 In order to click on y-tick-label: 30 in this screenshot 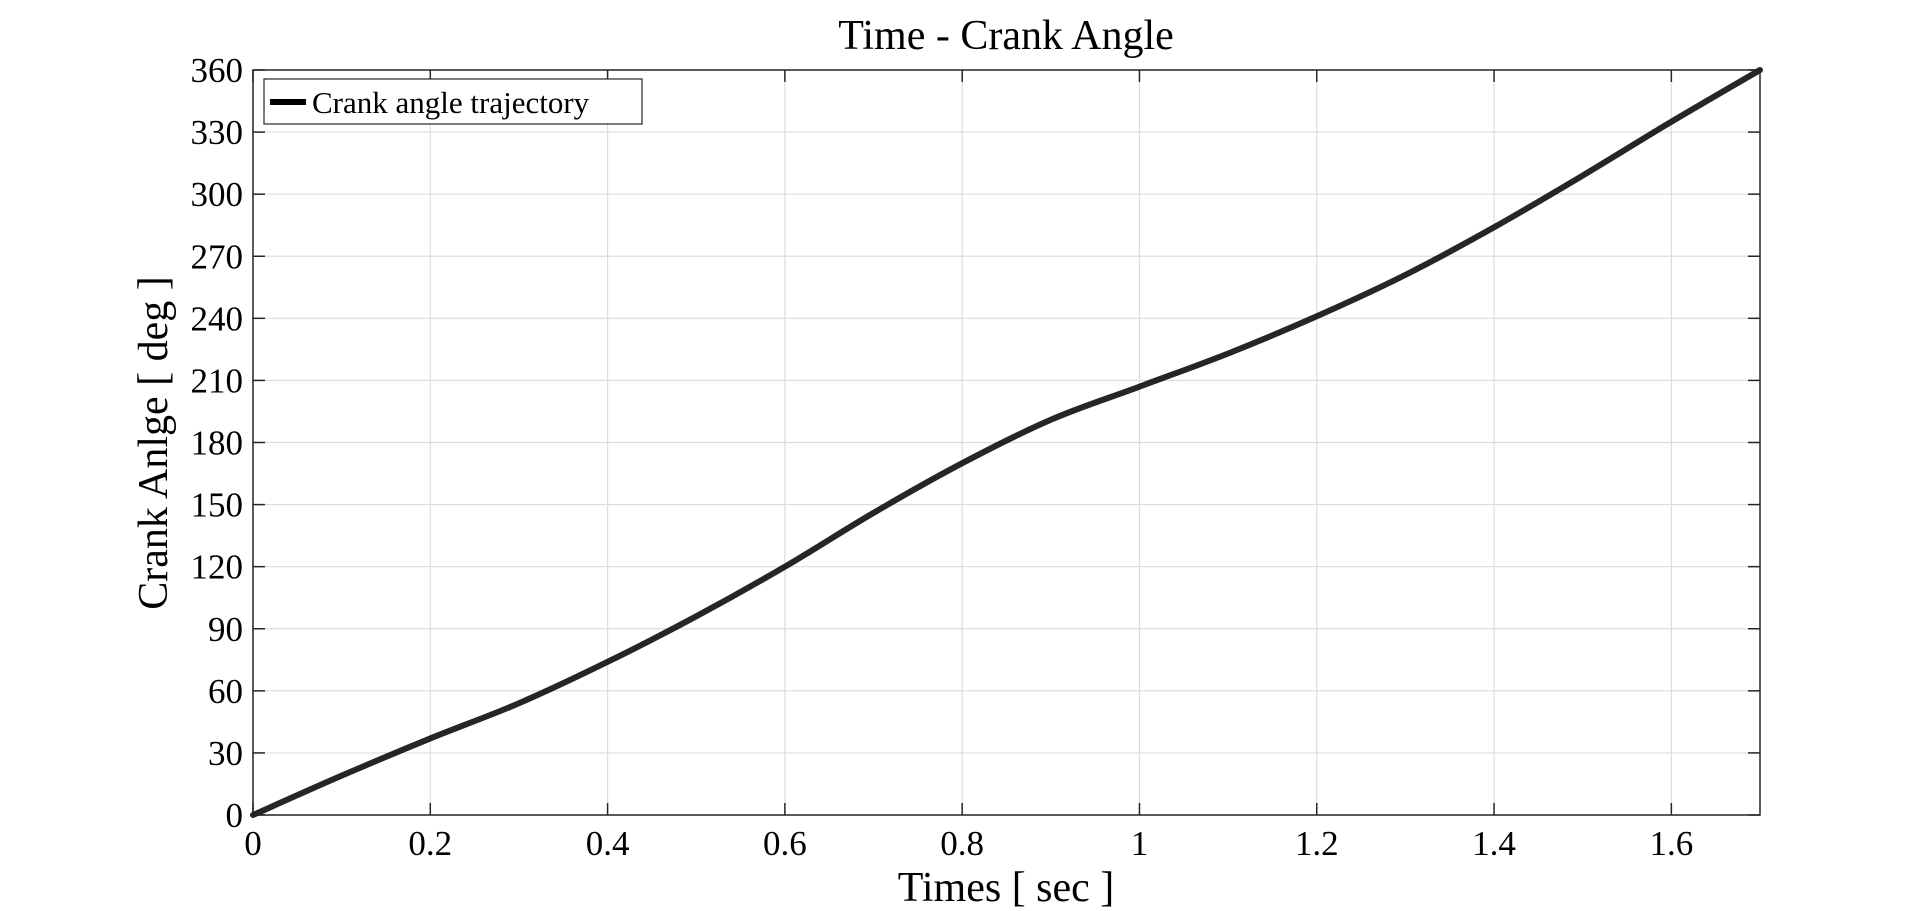, I will do `click(225, 753)`.